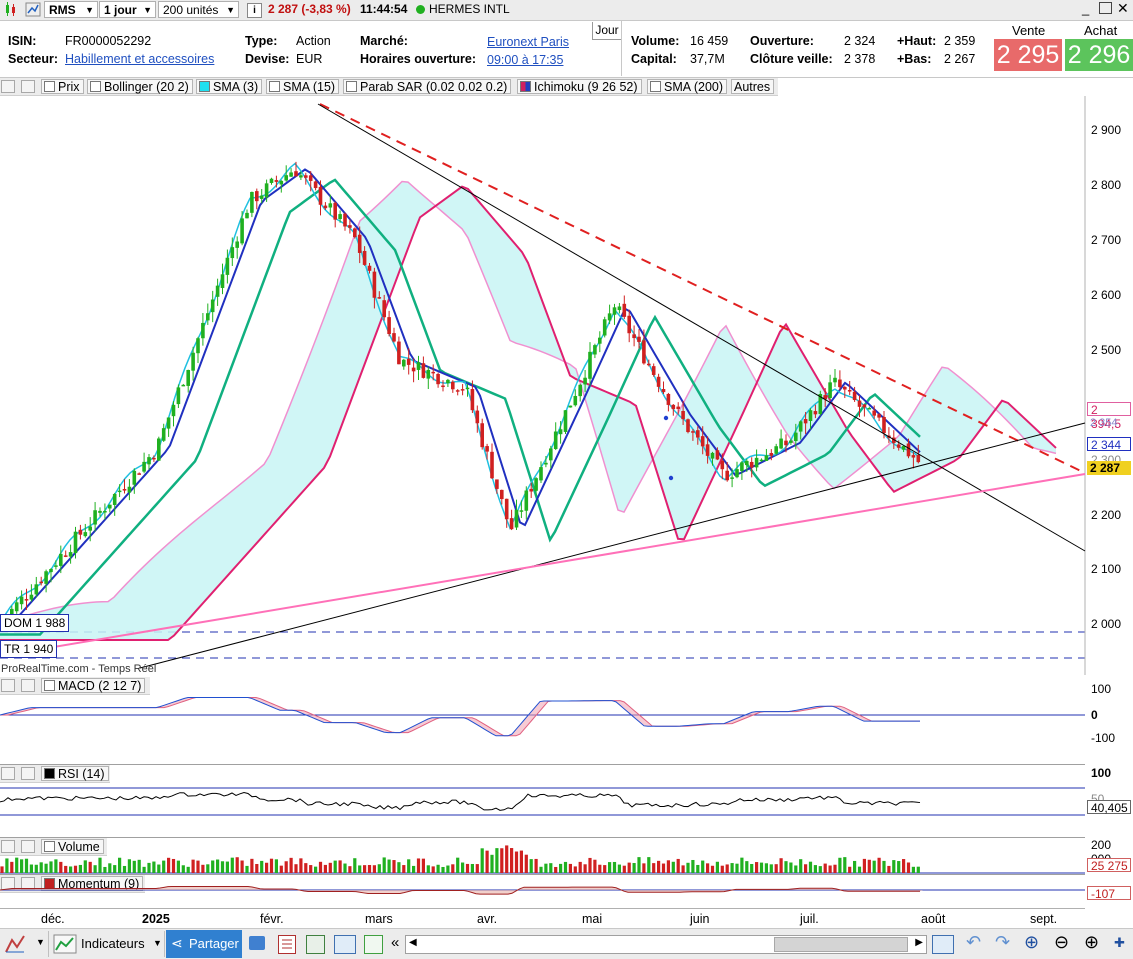 The height and width of the screenshot is (959, 1133). I want to click on maximize-icon, so click(1105, 8).